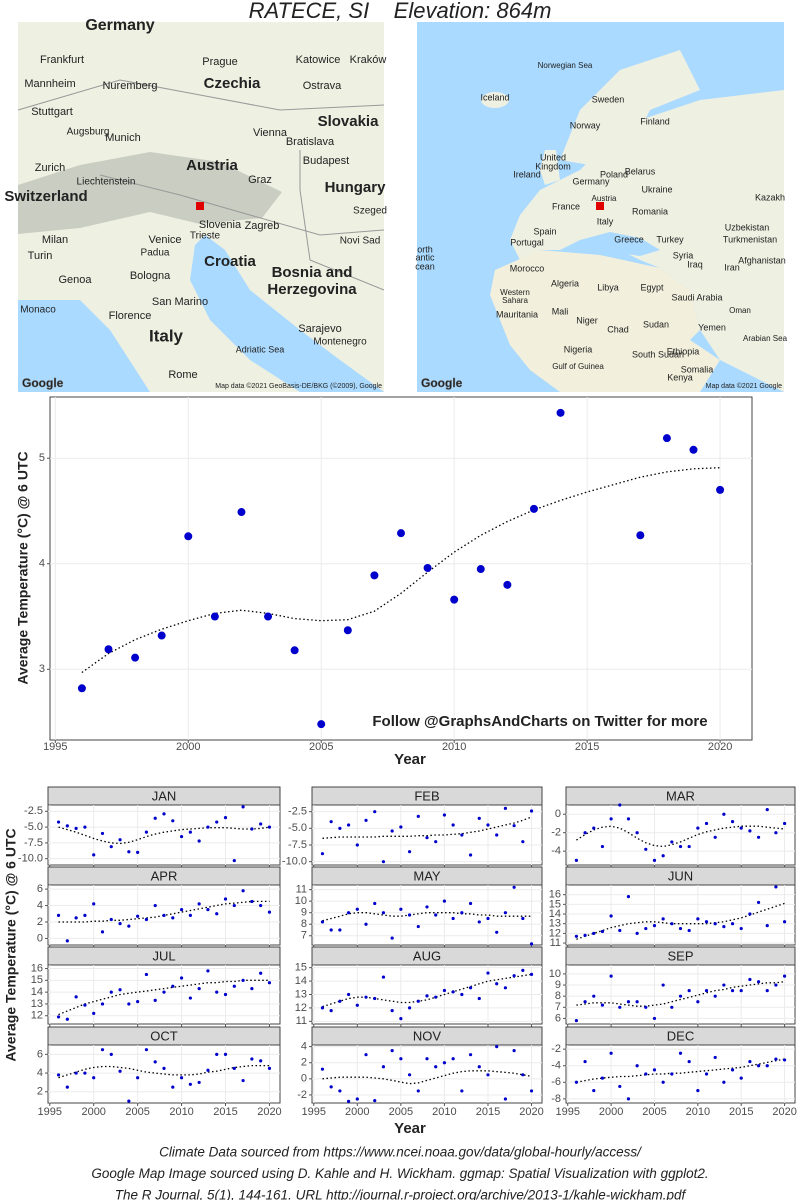  I want to click on y-tick-label: -2, so click(556, 833).